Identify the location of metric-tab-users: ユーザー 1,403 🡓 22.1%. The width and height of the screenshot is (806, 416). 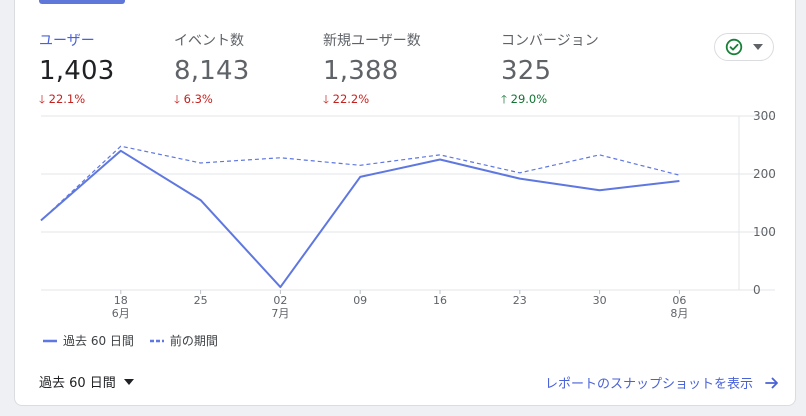
(76, 70).